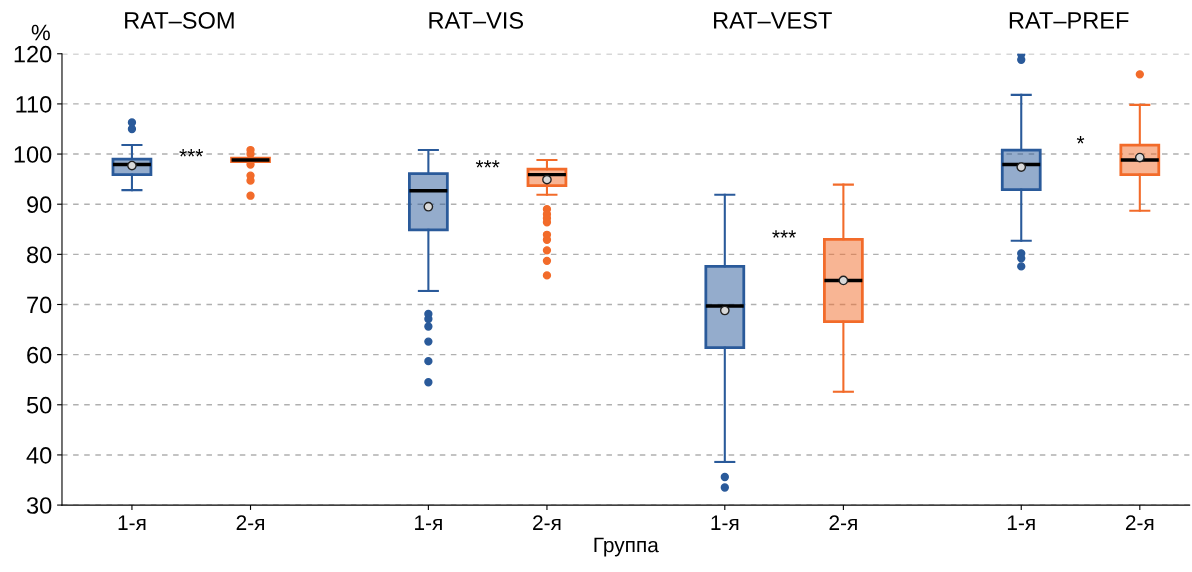 This screenshot has height=572, width=1192. I want to click on text: RAT–PREF, so click(1069, 20).